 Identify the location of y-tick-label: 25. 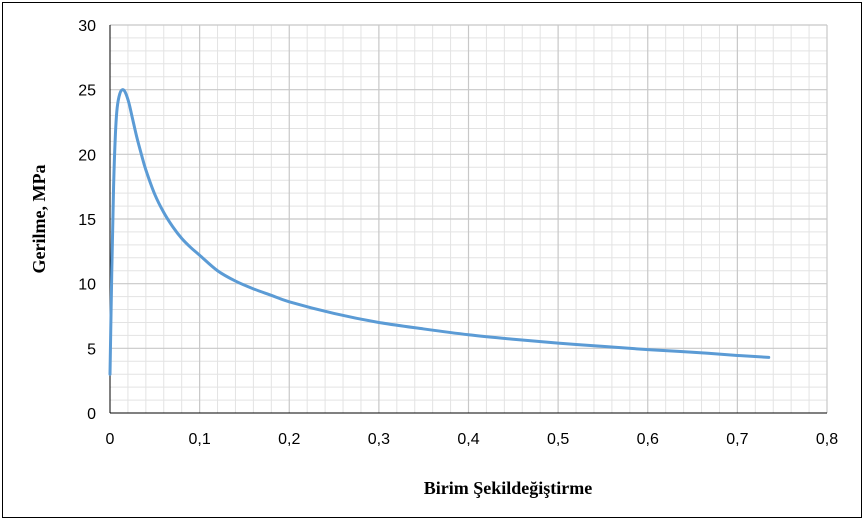
(87, 91).